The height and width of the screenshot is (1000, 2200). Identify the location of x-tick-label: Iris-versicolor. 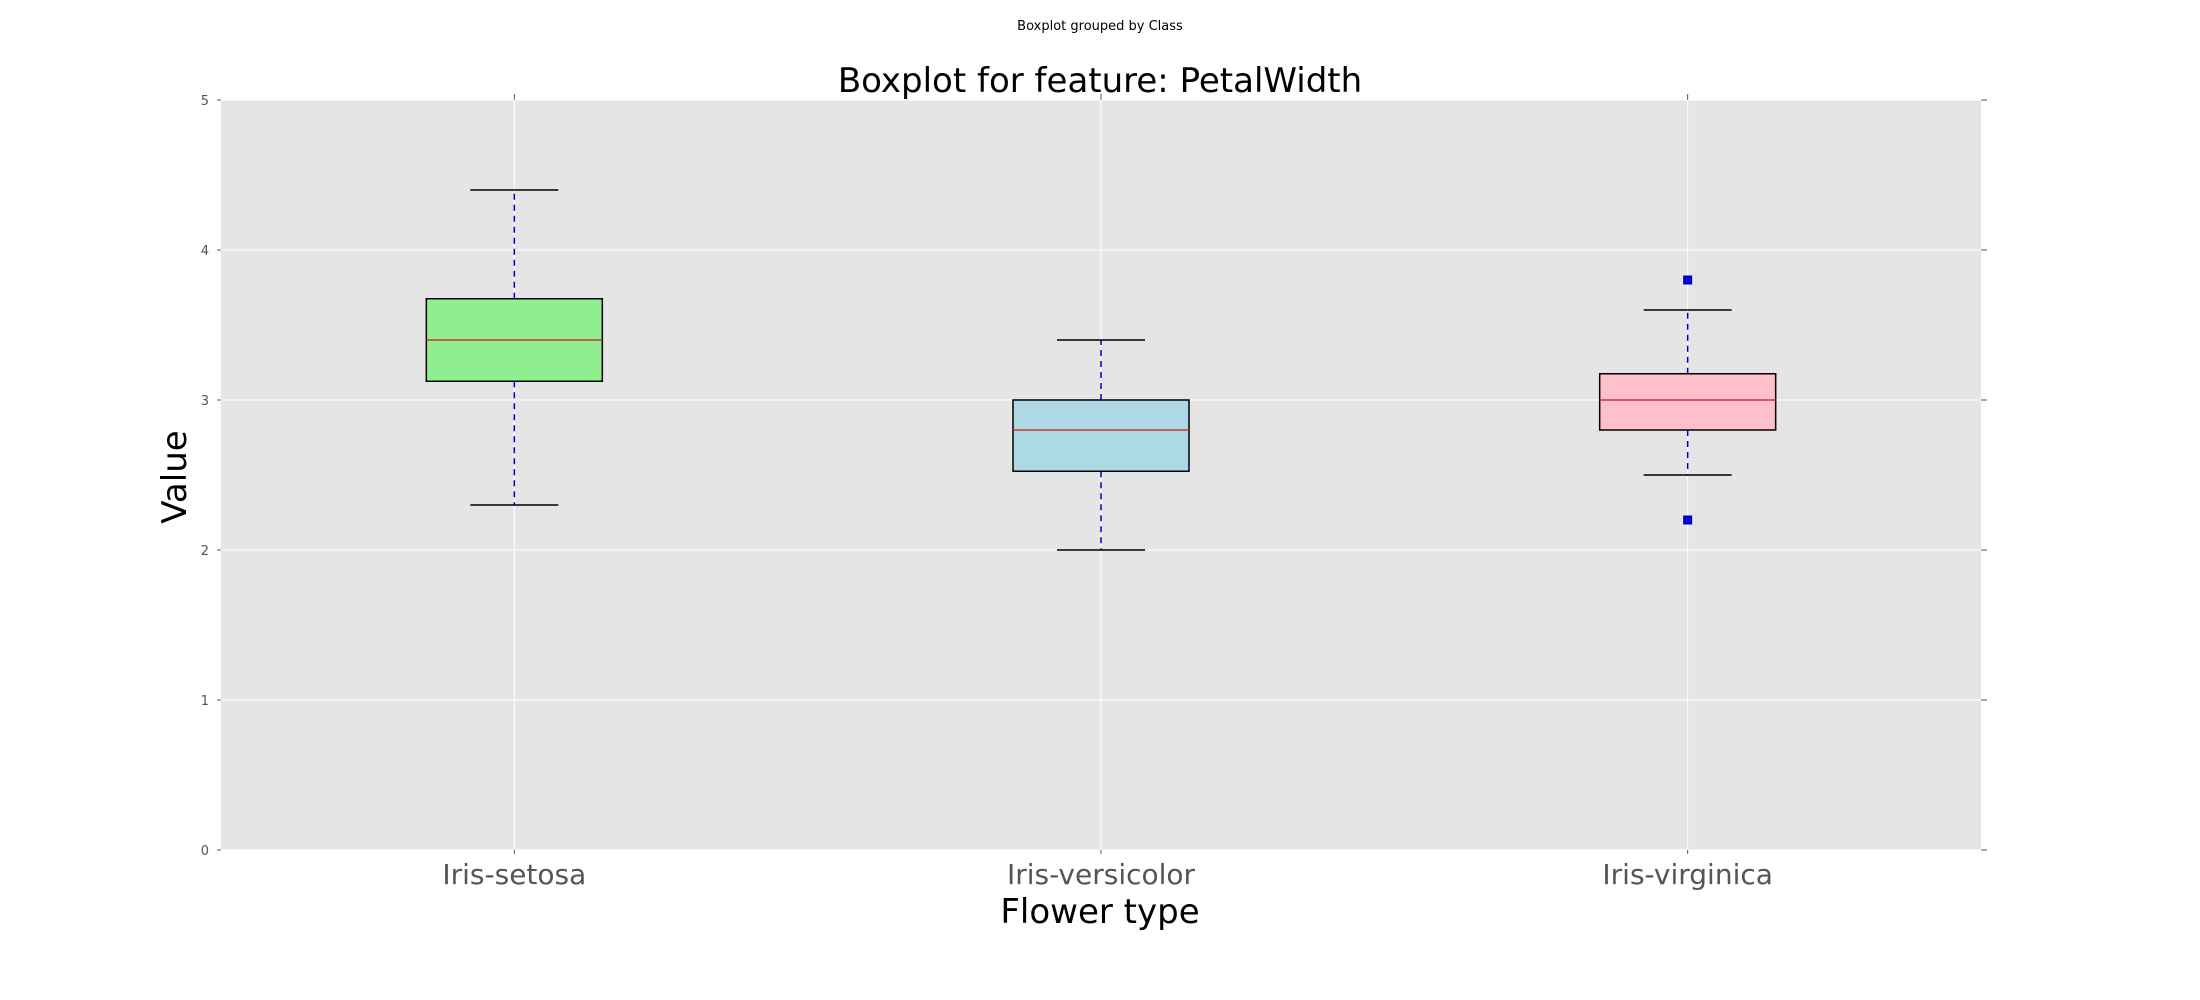
(1101, 874).